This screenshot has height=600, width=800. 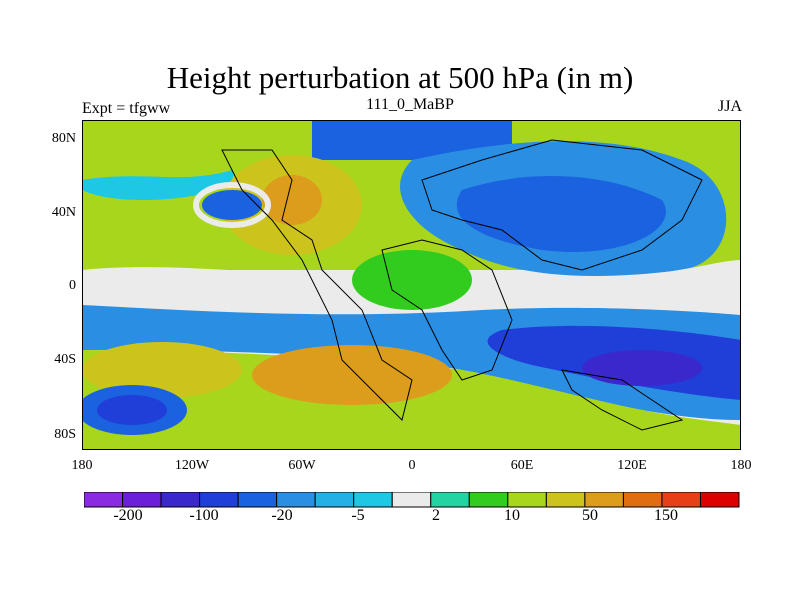 I want to click on lon-label-60e: 60E, so click(x=522, y=465).